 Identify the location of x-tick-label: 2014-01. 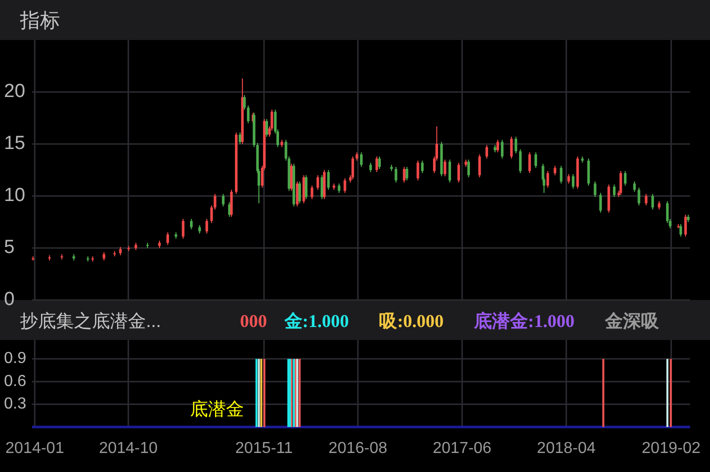
(34, 448).